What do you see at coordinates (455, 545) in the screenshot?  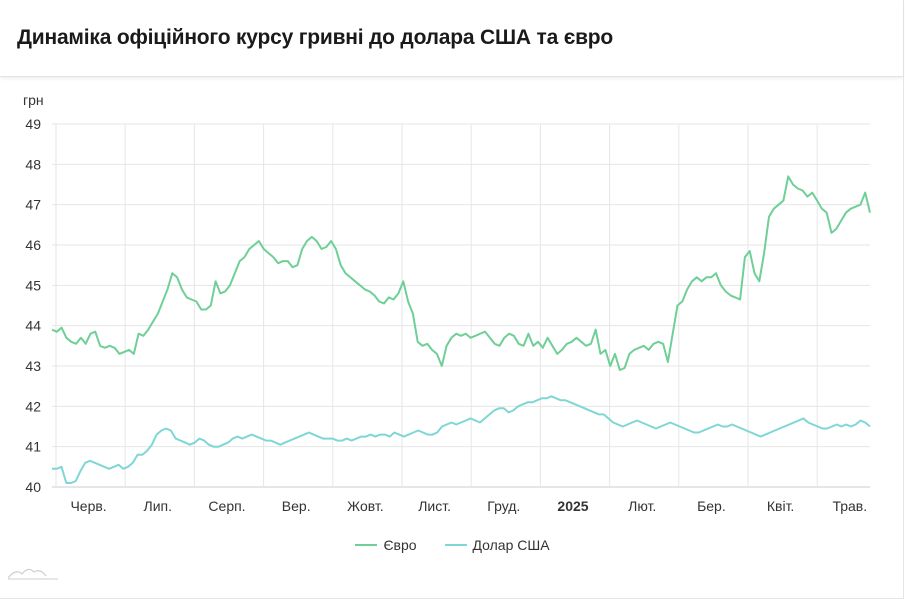 I see `legend-swatch-usd` at bounding box center [455, 545].